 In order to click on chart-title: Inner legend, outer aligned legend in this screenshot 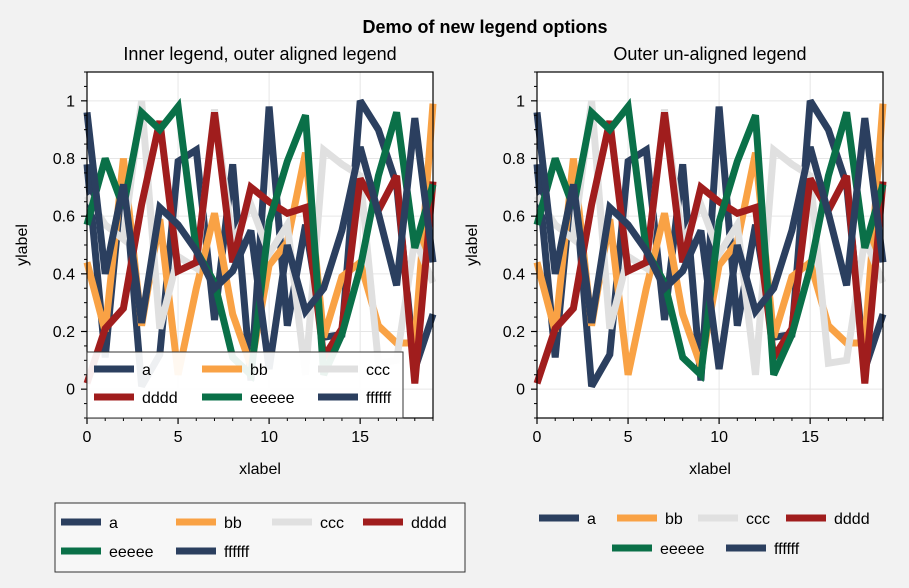, I will do `click(259, 54)`.